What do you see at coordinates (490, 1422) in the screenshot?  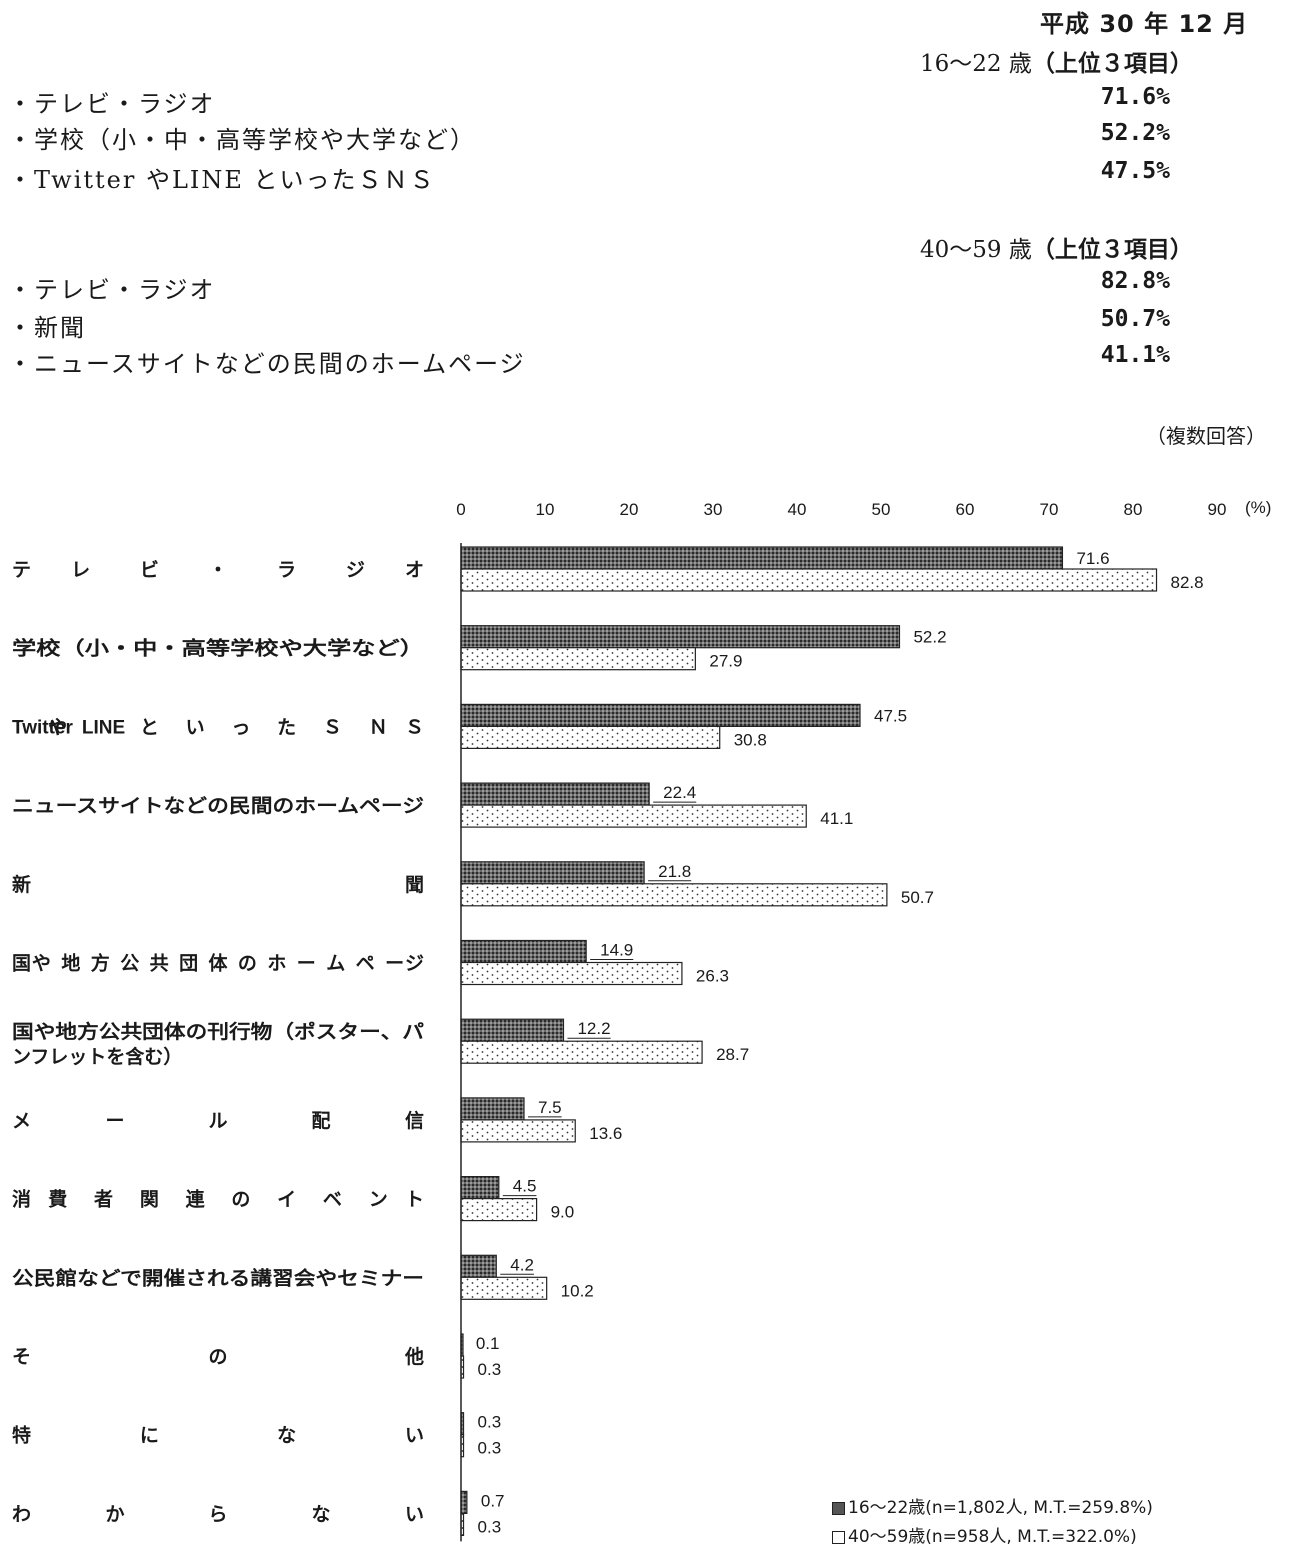 I see `value-label-16-22: 0.3` at bounding box center [490, 1422].